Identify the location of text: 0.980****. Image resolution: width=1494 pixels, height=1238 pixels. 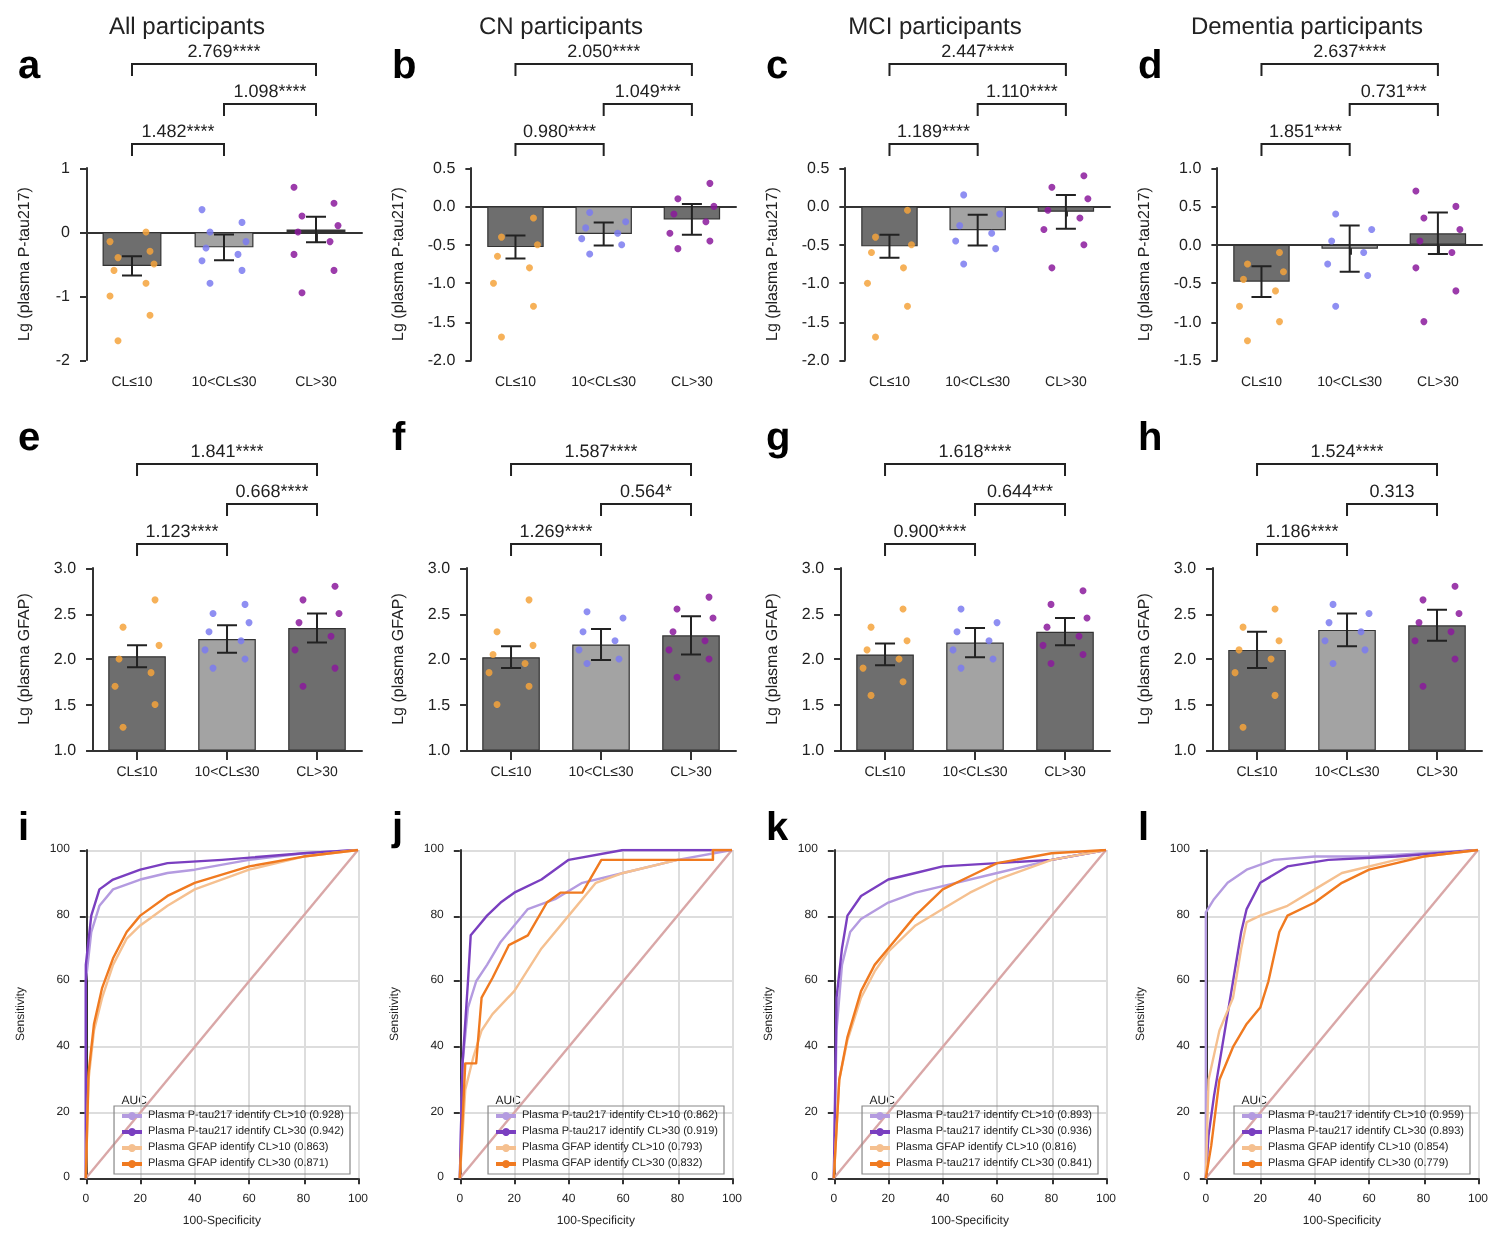
(559, 131).